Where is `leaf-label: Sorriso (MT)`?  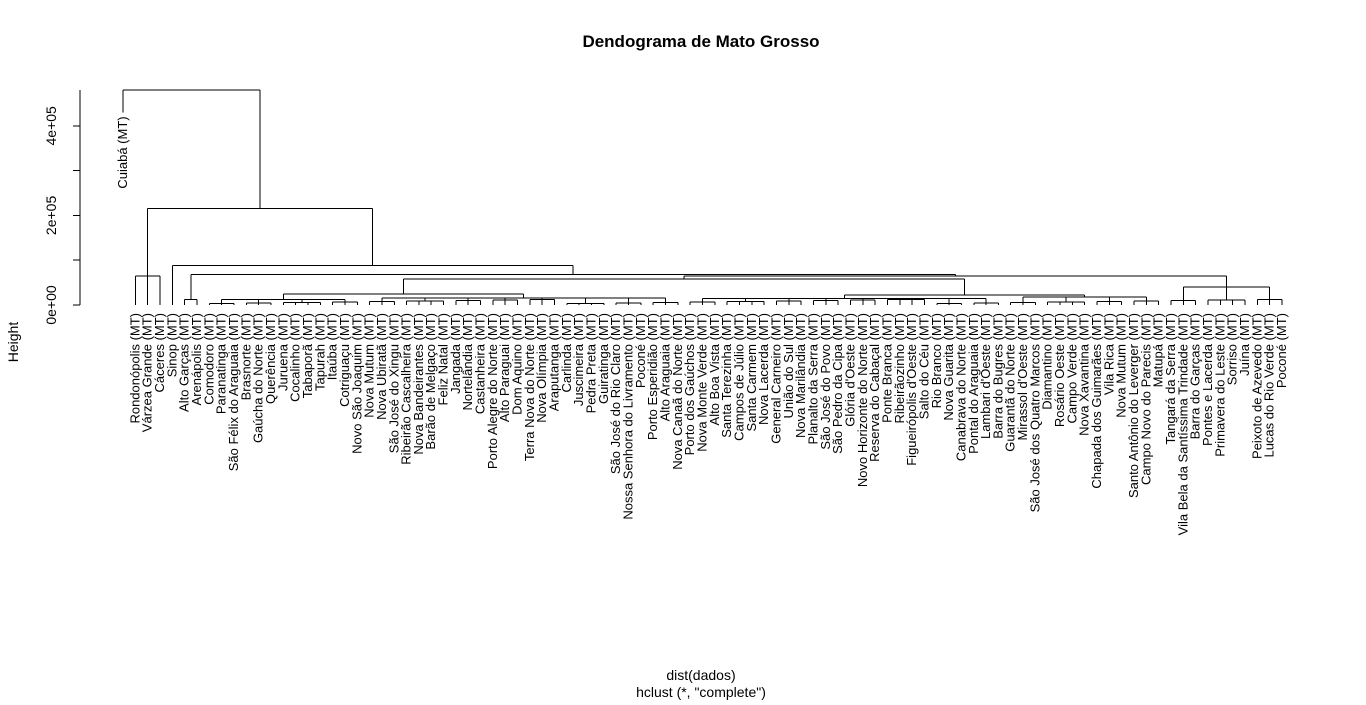 leaf-label: Sorriso (MT) is located at coordinates (1232, 349).